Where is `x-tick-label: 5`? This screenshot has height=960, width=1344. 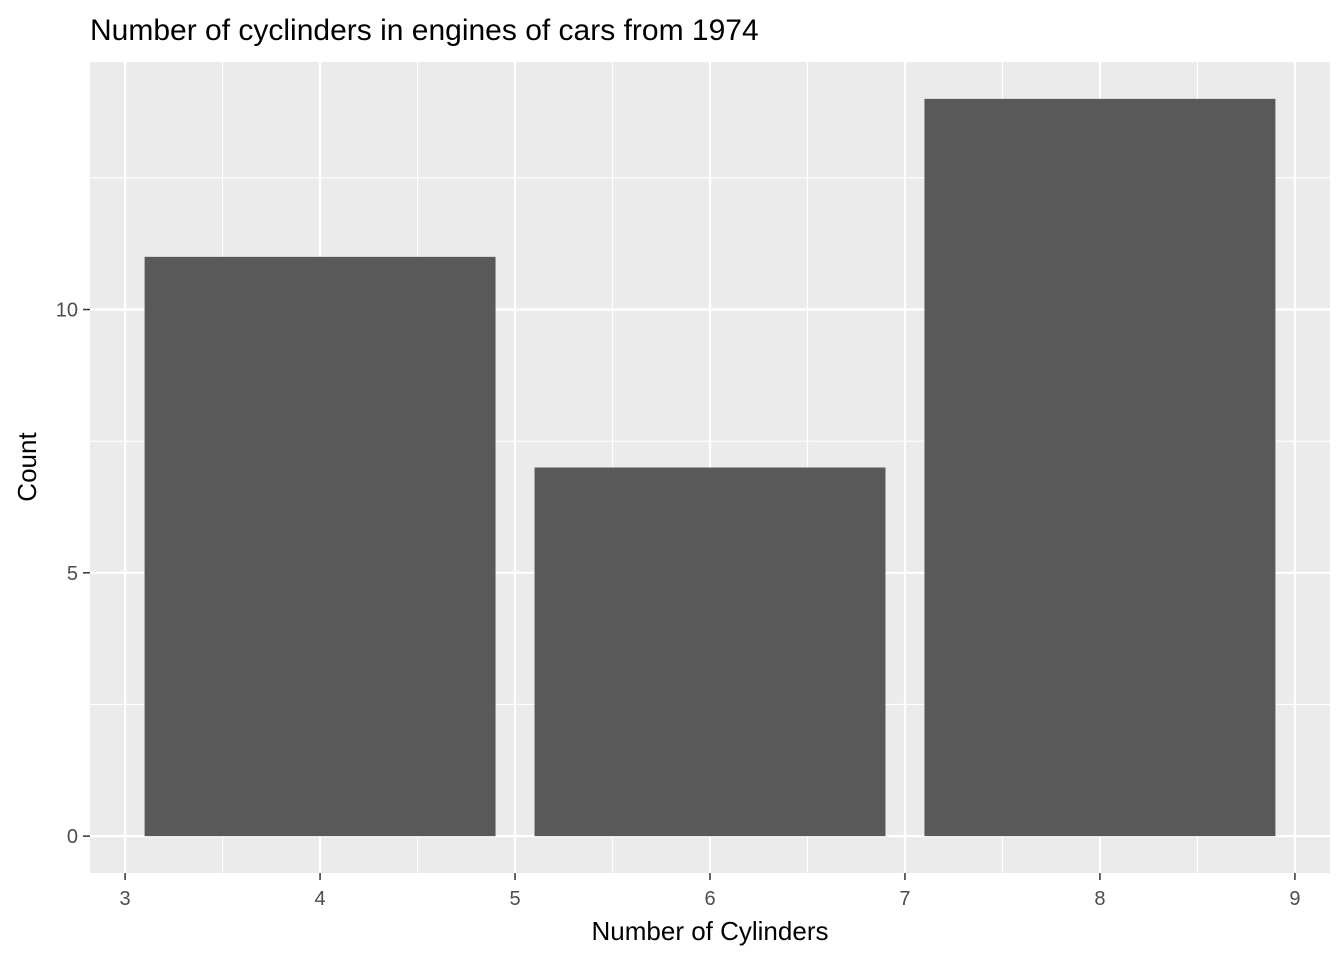 x-tick-label: 5 is located at coordinates (514, 899).